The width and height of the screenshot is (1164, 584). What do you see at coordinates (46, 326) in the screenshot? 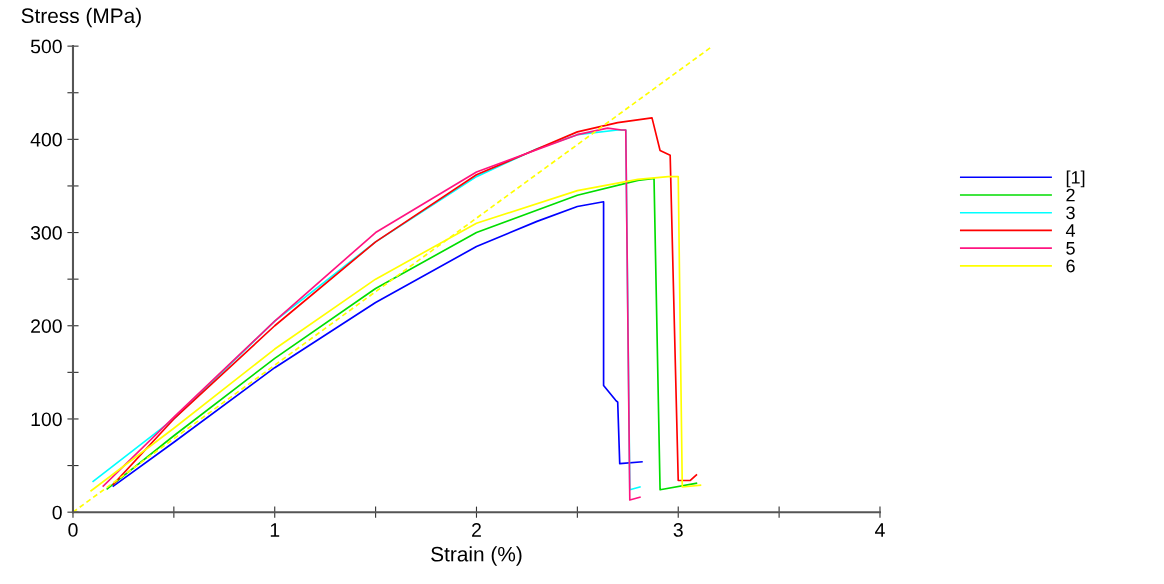
I see `y-tick-label: 200` at bounding box center [46, 326].